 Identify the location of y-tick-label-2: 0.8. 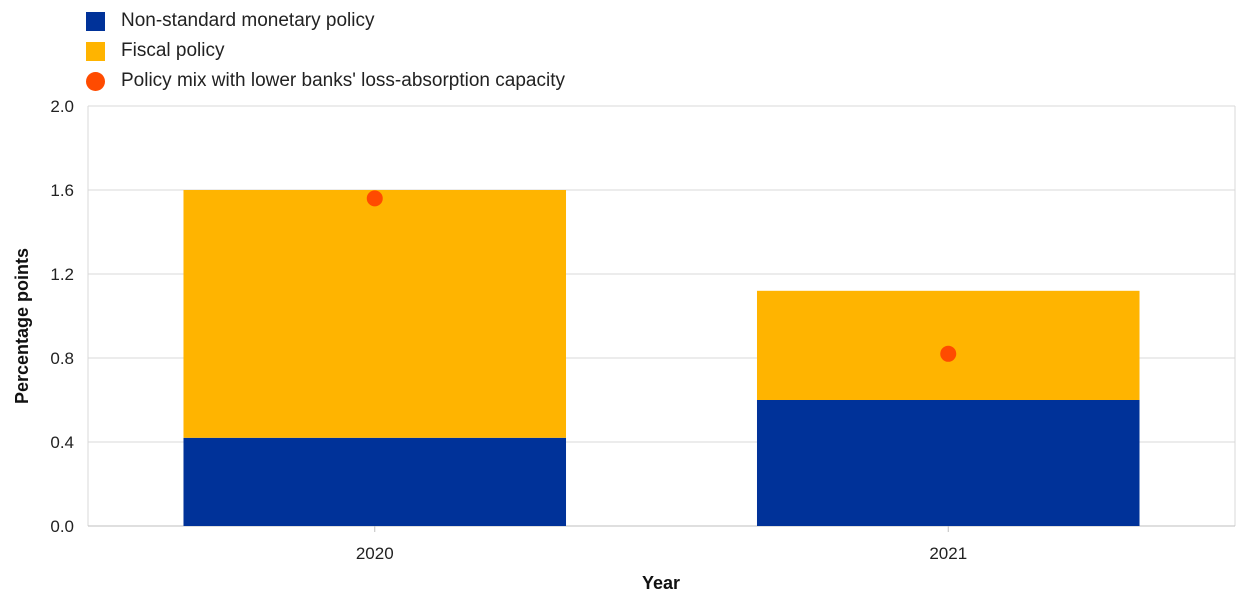
(62, 358).